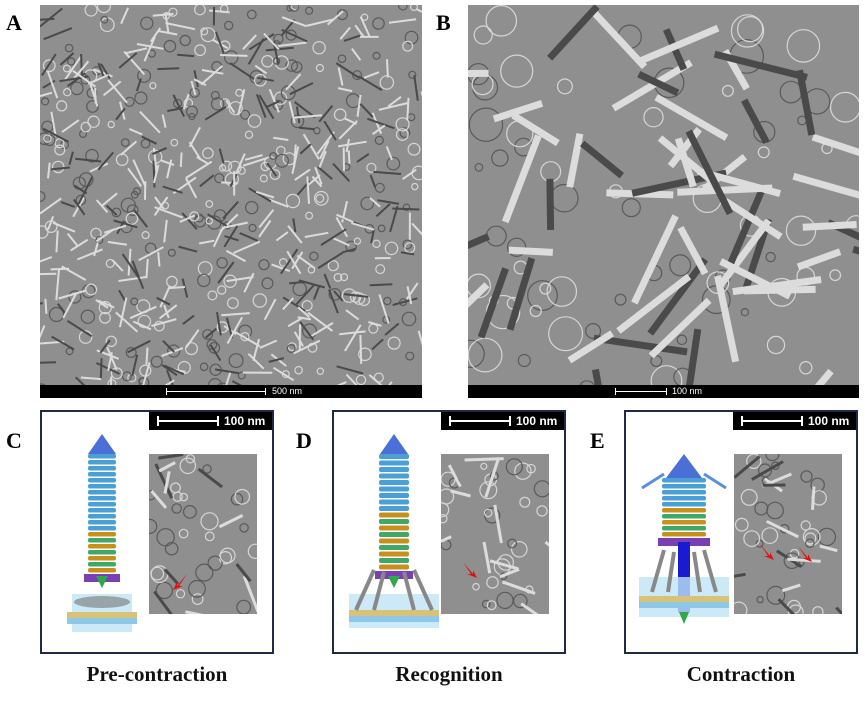 This screenshot has height=709, width=865. What do you see at coordinates (14, 440) in the screenshot?
I see `panel-label-c: C` at bounding box center [14, 440].